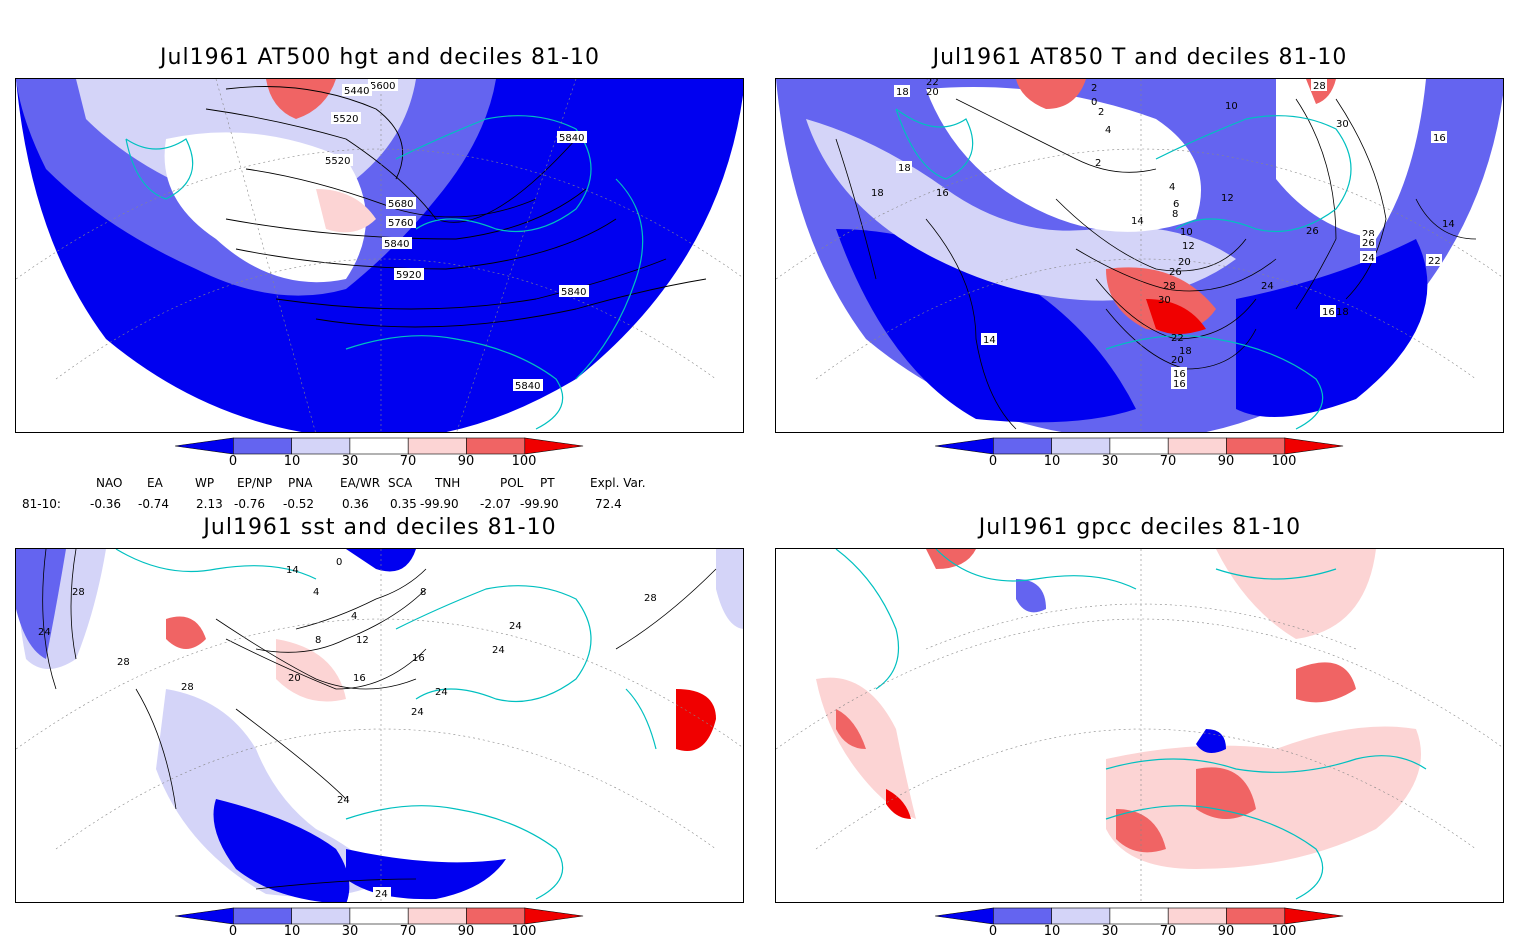 The width and height of the screenshot is (1520, 947). What do you see at coordinates (403, 504) in the screenshot?
I see `index-value-sca: 0.35` at bounding box center [403, 504].